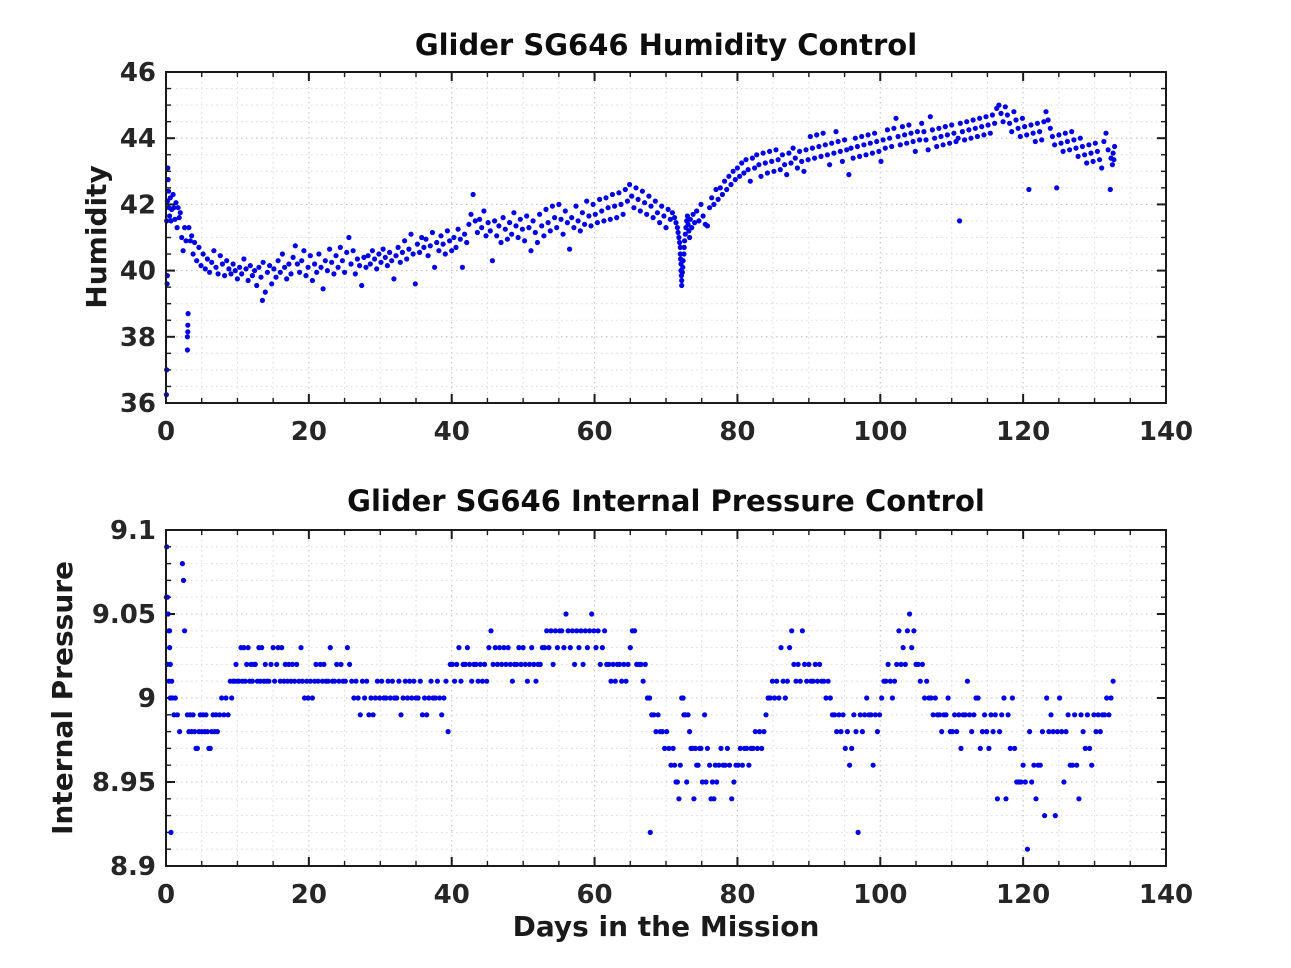 The image size is (1291, 968). What do you see at coordinates (1166, 895) in the screenshot?
I see `x-tick-label: 140` at bounding box center [1166, 895].